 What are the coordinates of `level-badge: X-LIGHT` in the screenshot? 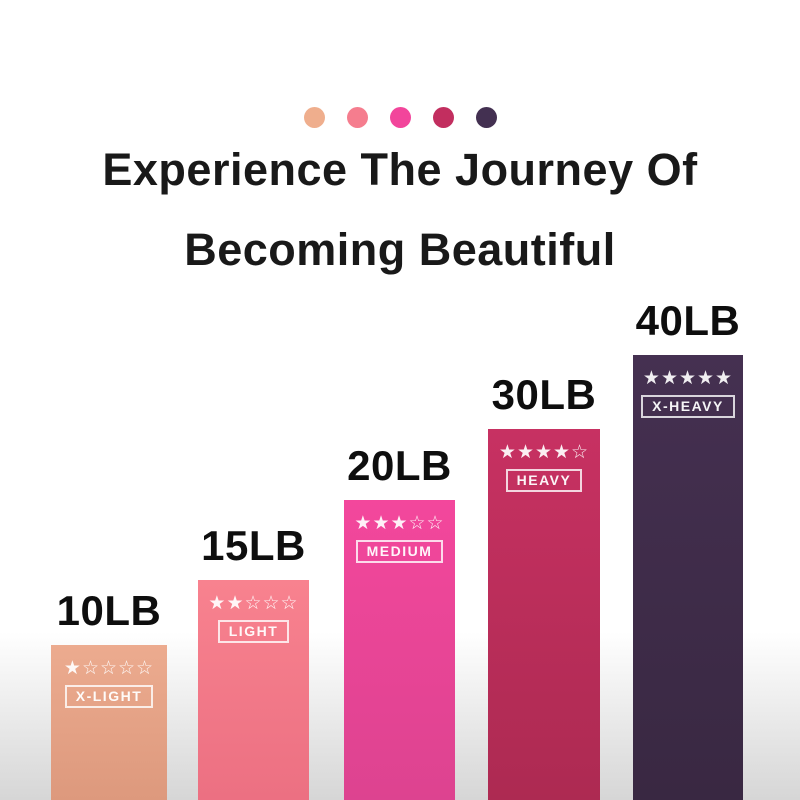 It's located at (109, 696).